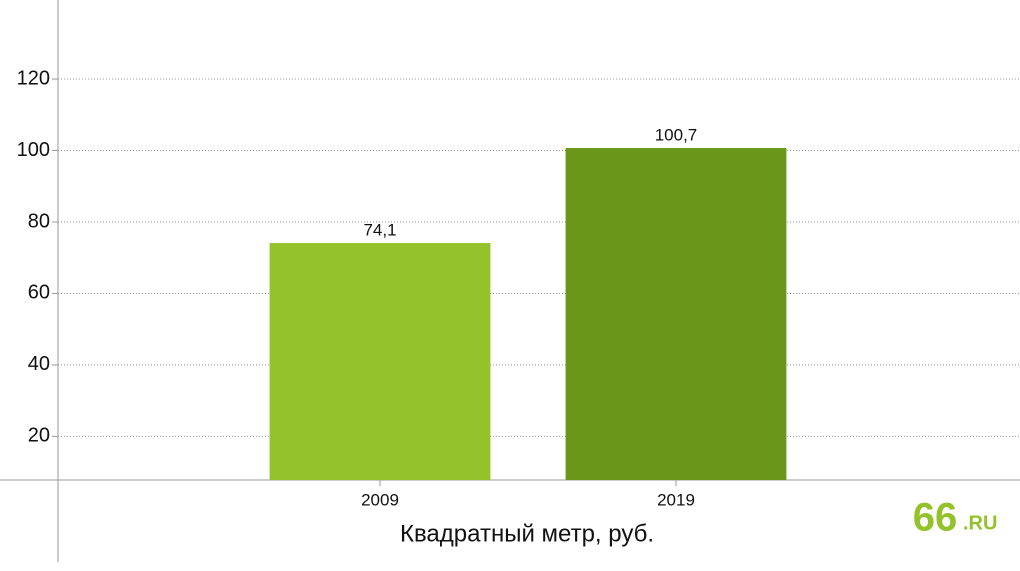 The width and height of the screenshot is (1020, 571). I want to click on y-tick-label: 60, so click(39, 293).